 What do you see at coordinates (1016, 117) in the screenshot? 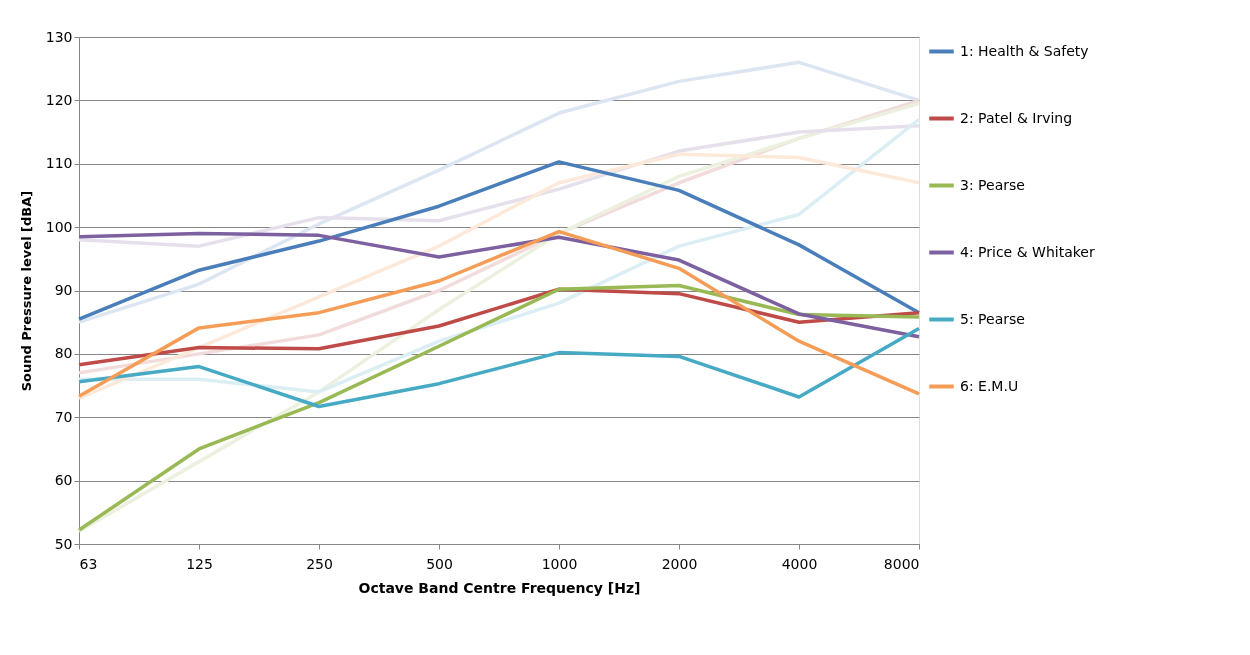
I see `legend-label: 2: Patel & Irving` at bounding box center [1016, 117].